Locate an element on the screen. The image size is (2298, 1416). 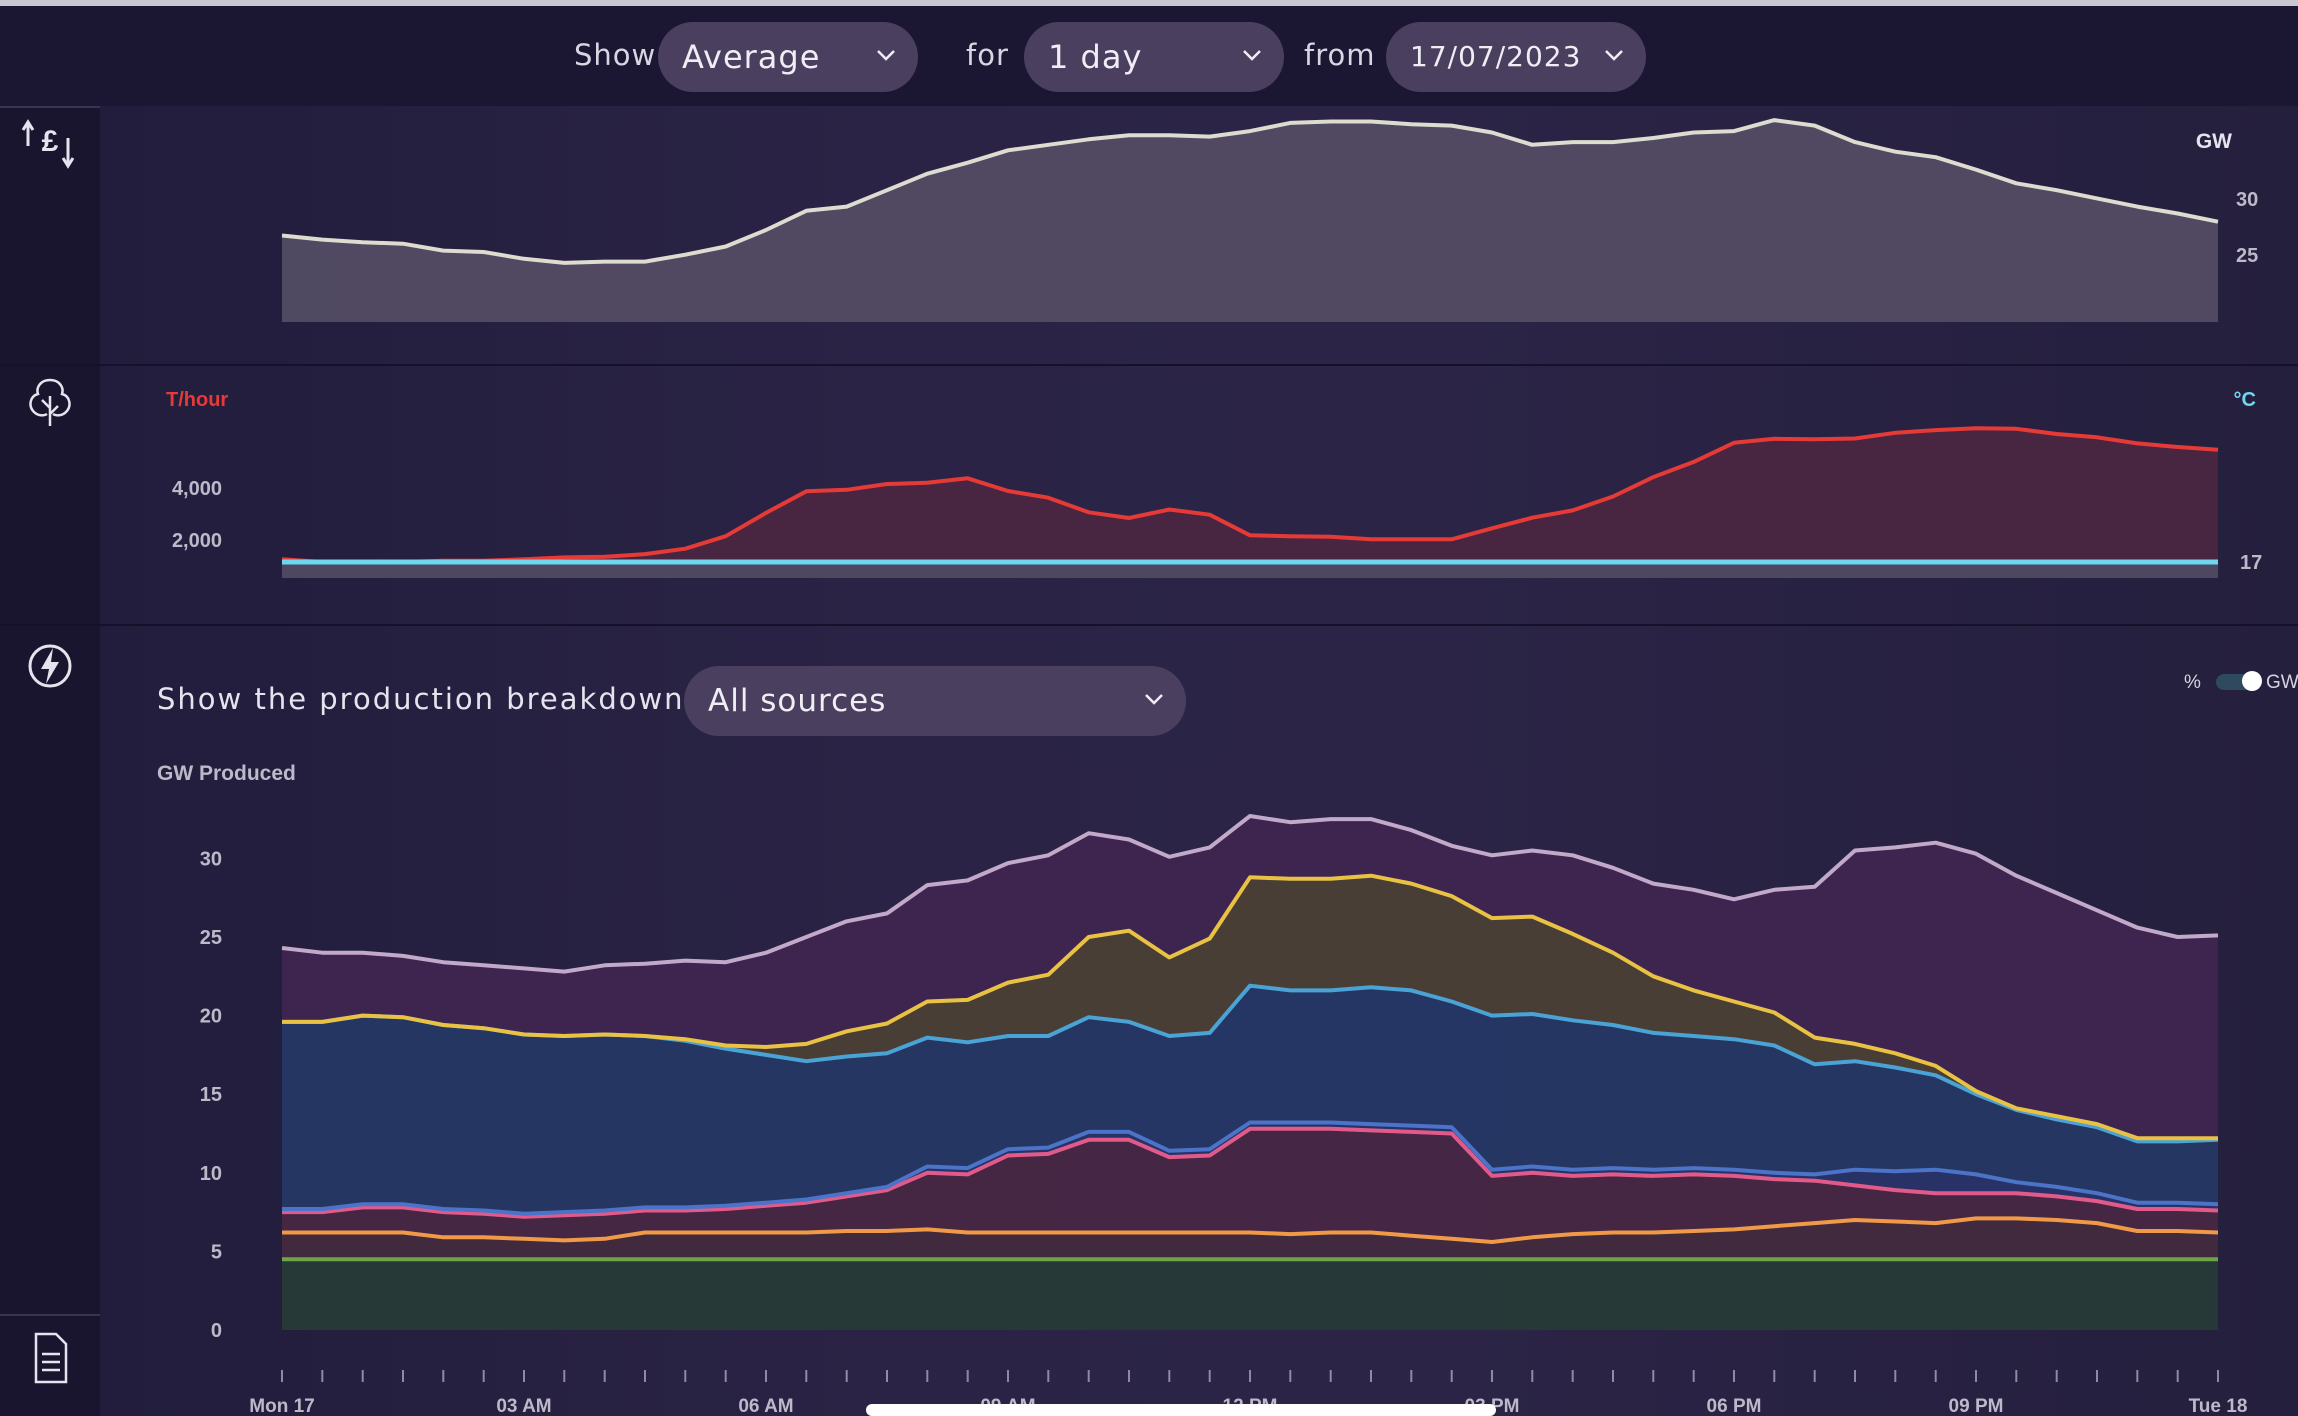
emissions-area is located at coordinates (1250, 495).